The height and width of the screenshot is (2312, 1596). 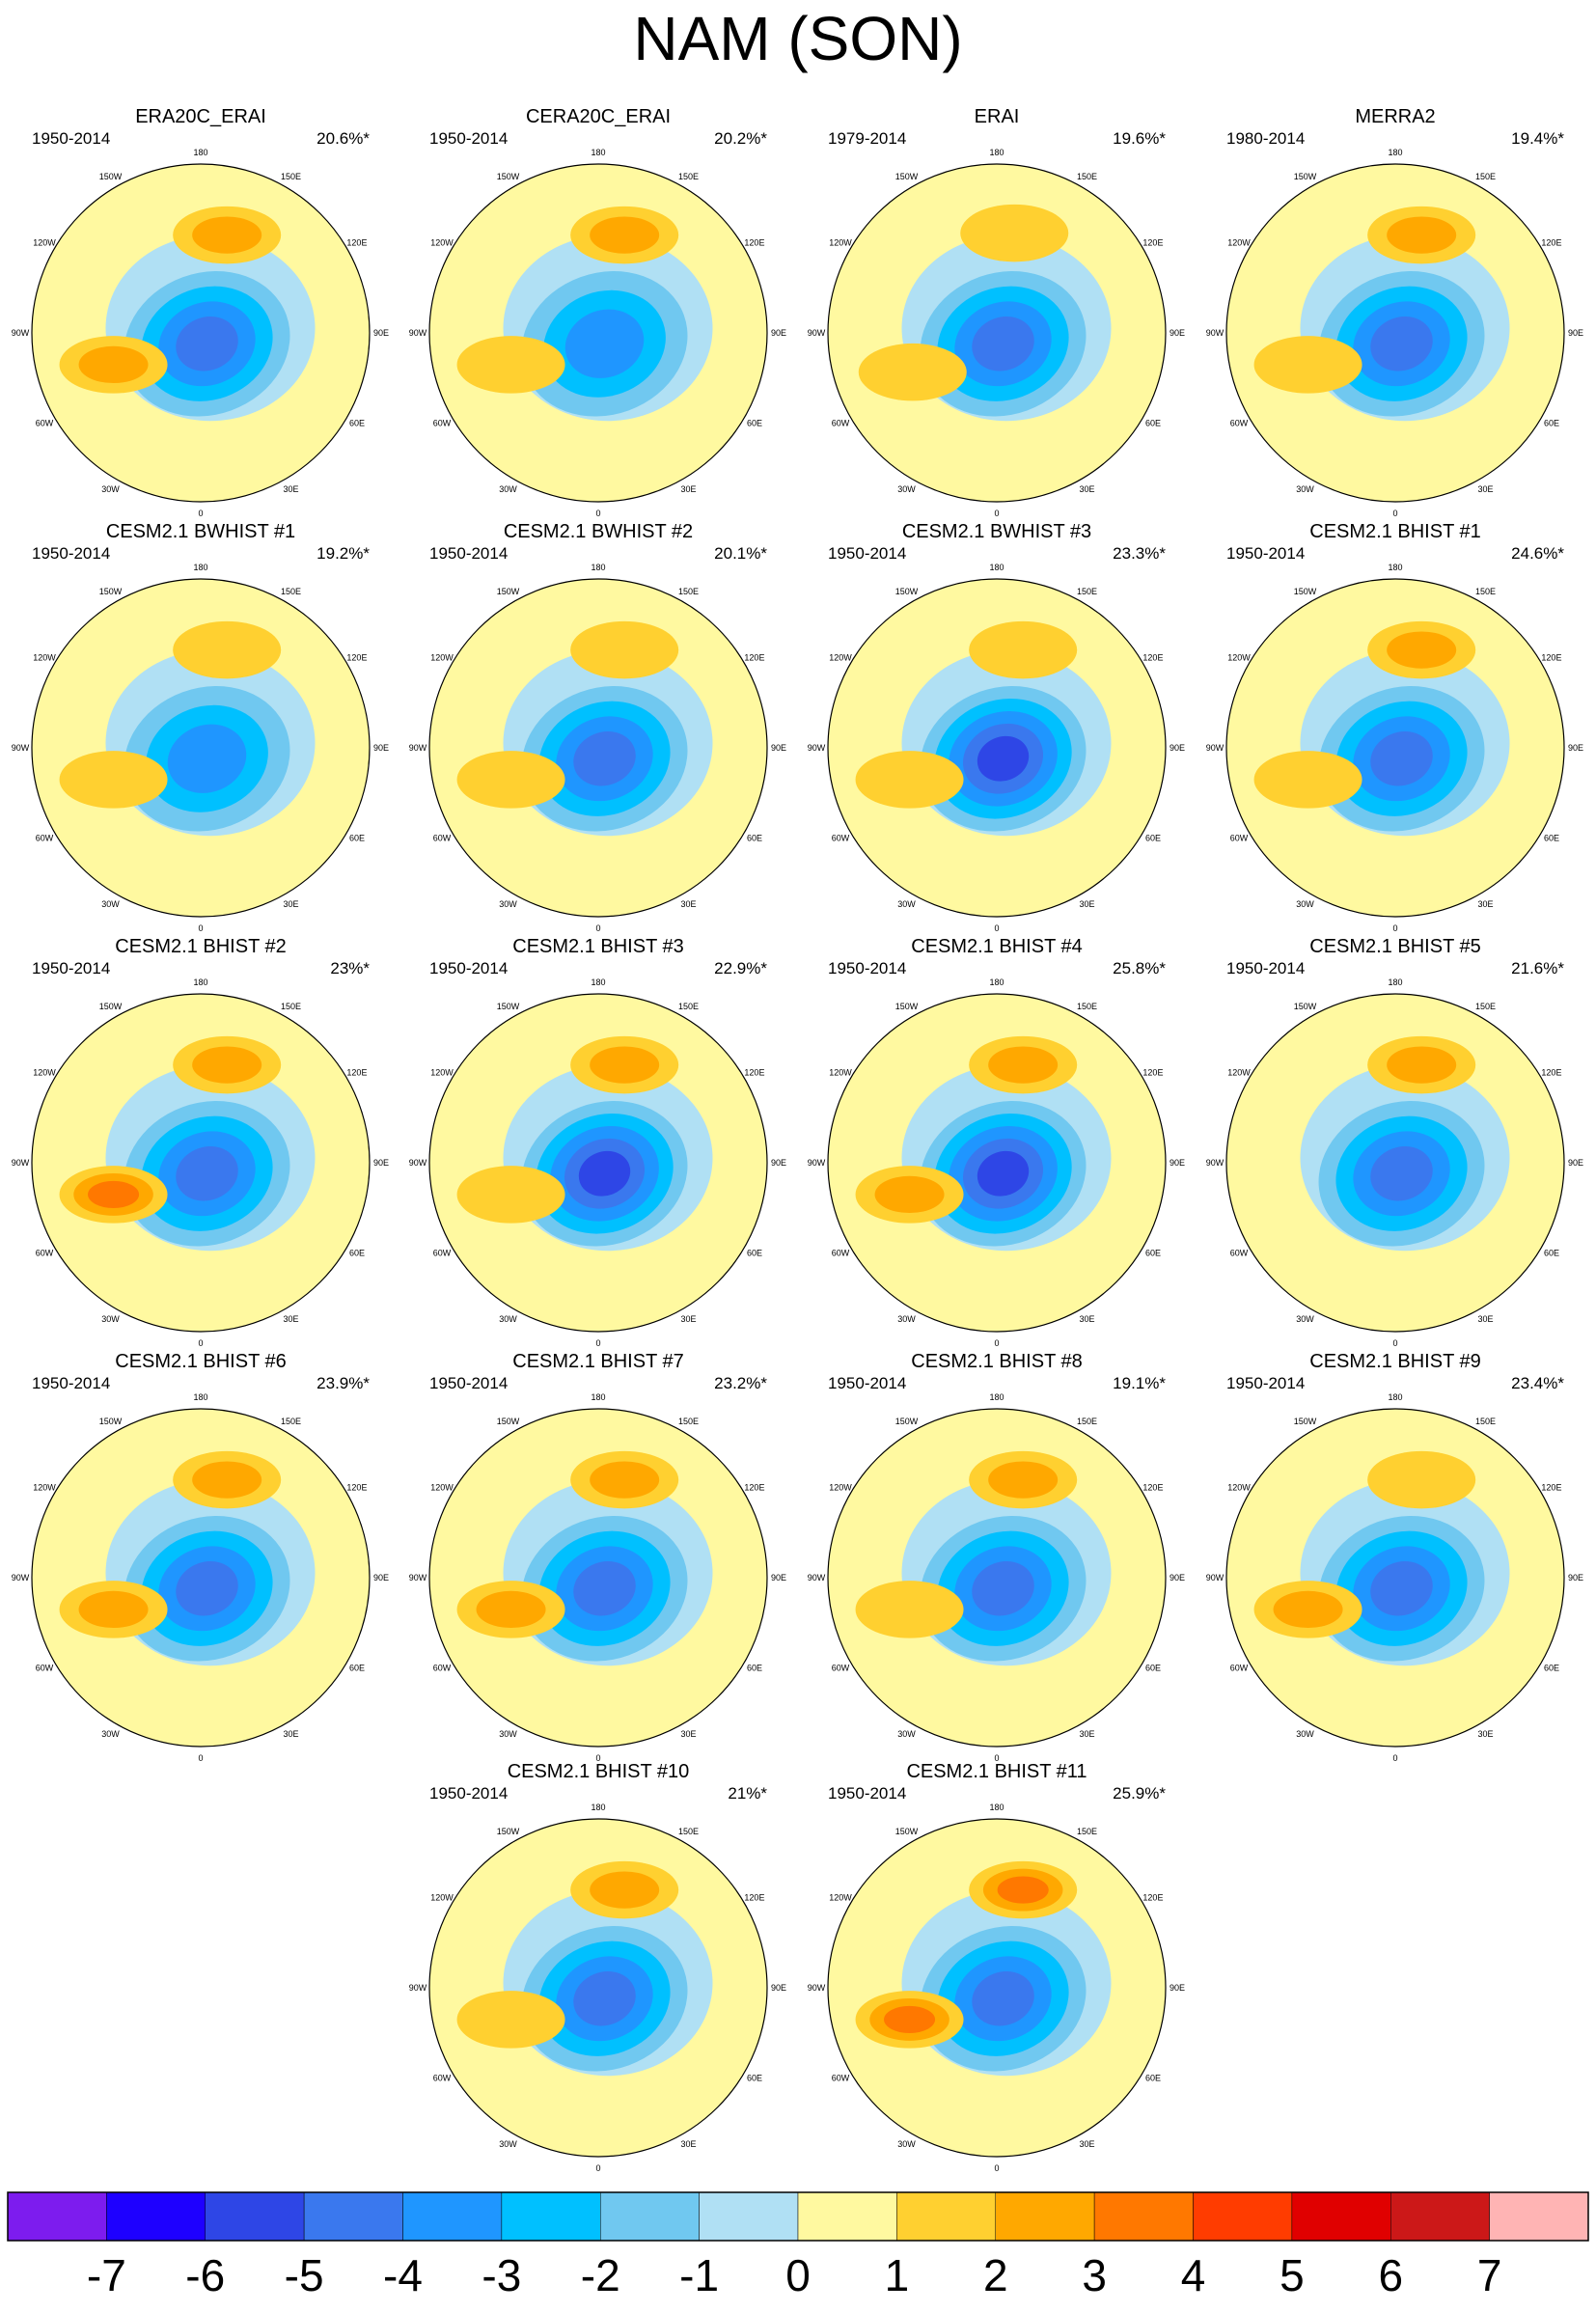 I want to click on colorbar-label: 3, so click(x=1095, y=2275).